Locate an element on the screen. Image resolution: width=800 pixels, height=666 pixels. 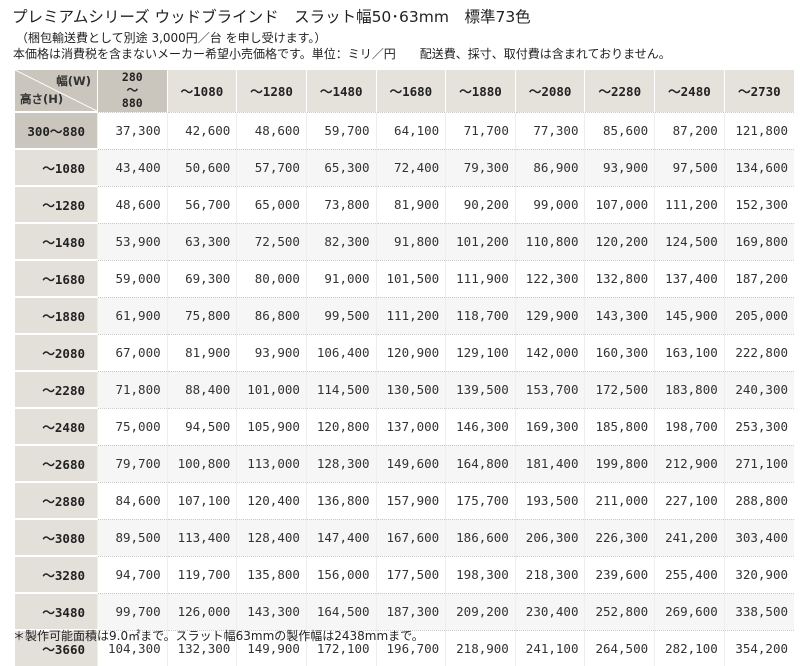
price-cell: 113,000 is located at coordinates (271, 463).